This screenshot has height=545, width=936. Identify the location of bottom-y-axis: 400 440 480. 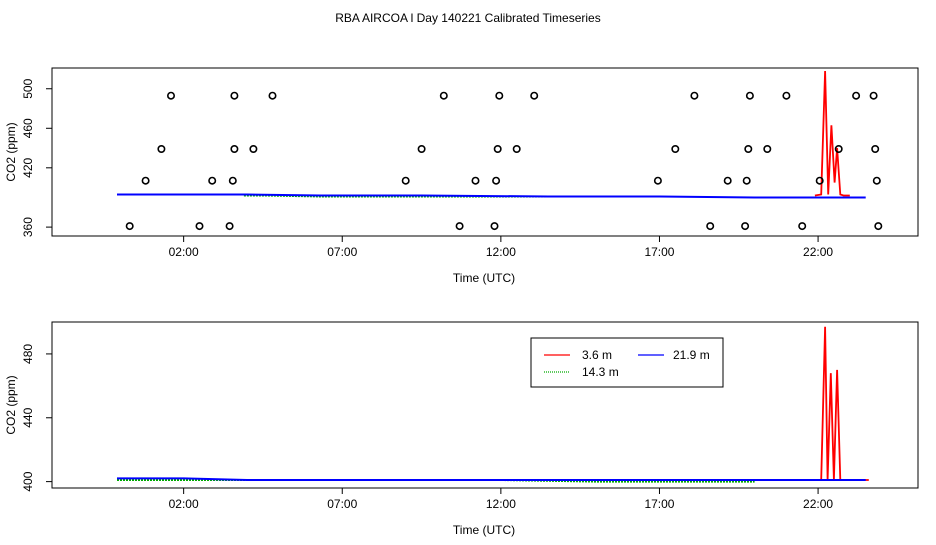
(37, 418).